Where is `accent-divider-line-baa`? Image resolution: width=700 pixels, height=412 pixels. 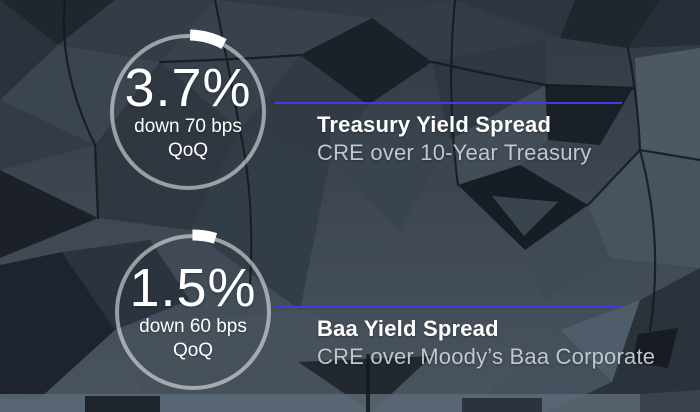 accent-divider-line-baa is located at coordinates (448, 307).